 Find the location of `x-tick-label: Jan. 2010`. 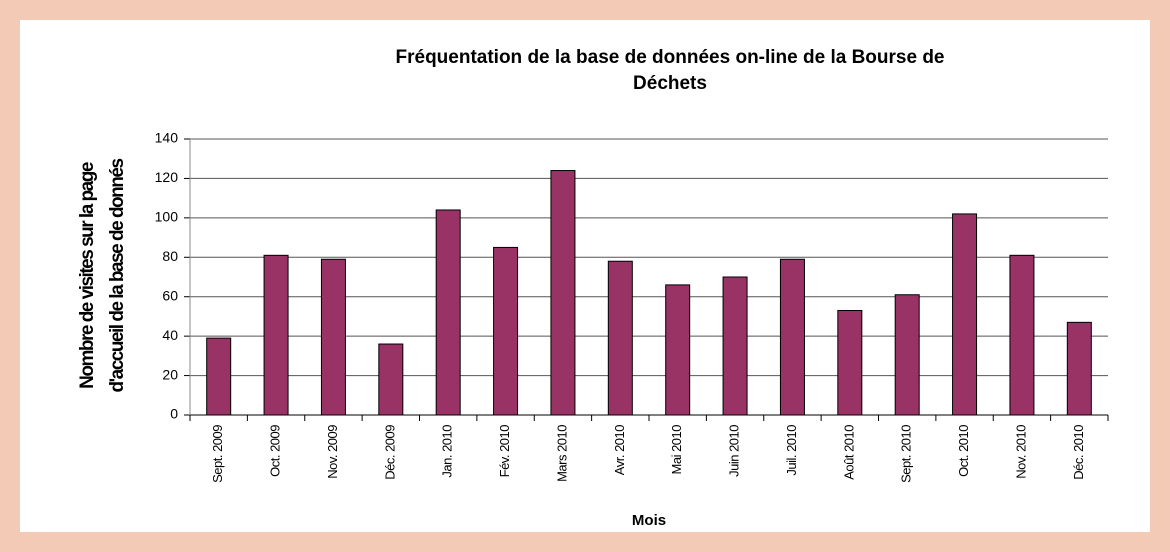

x-tick-label: Jan. 2010 is located at coordinates (447, 451).